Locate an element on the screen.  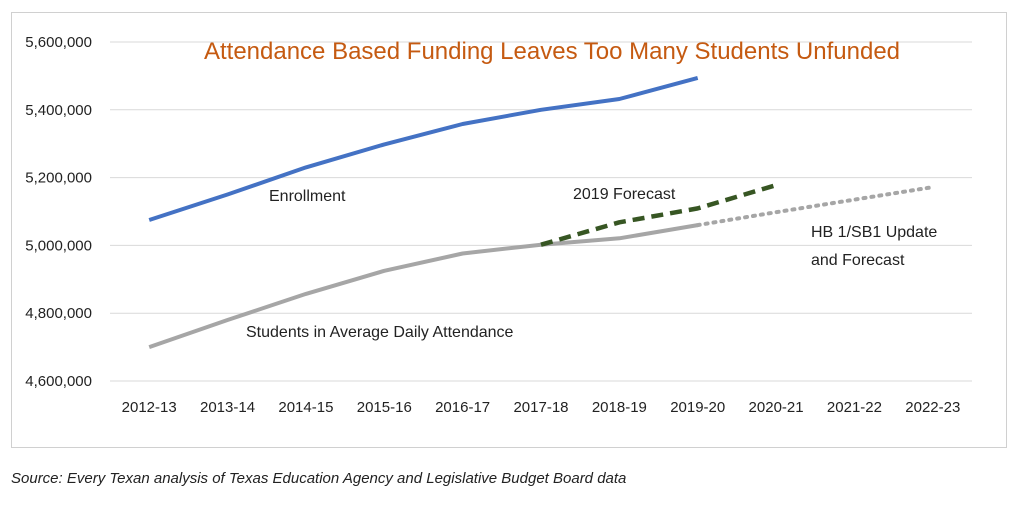
forecast-2019-label: 2019 Forecast is located at coordinates (624, 194).